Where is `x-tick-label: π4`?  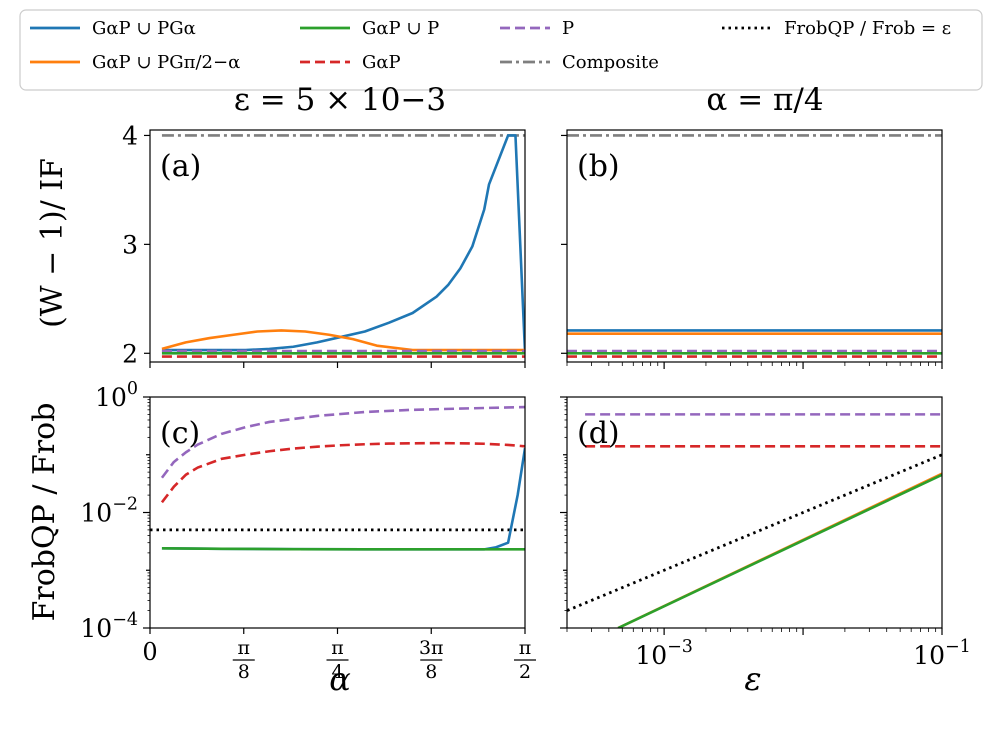 x-tick-label: π4 is located at coordinates (337, 660).